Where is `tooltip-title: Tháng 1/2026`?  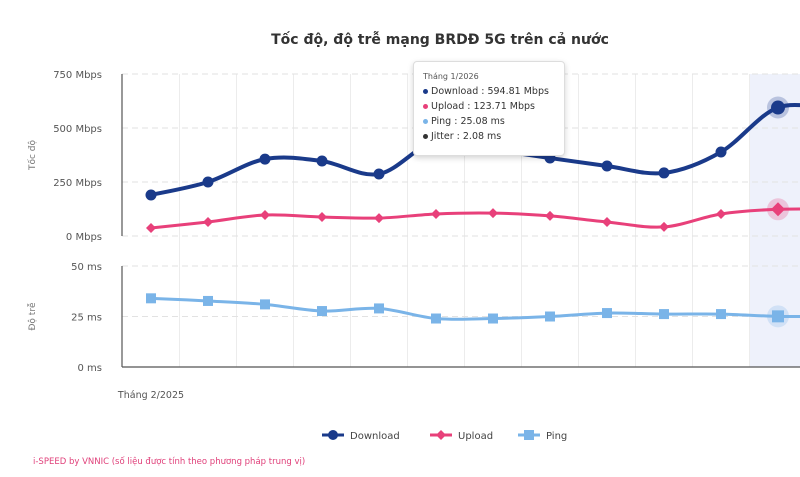 tooltip-title: Tháng 1/2026 is located at coordinates (451, 76).